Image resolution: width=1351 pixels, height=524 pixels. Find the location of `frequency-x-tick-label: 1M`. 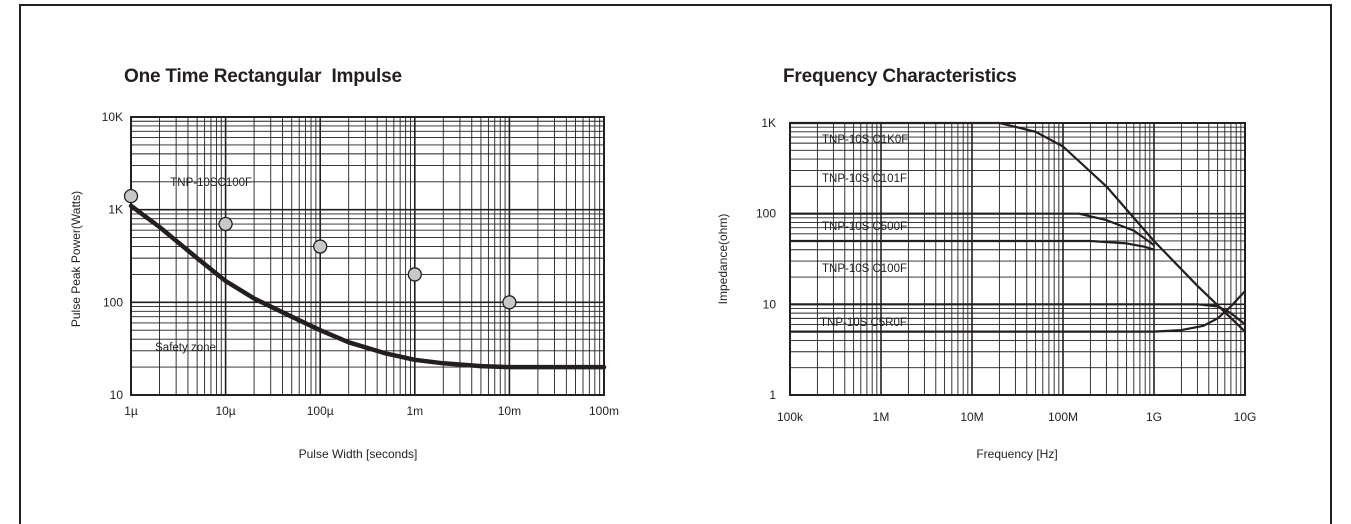

frequency-x-tick-label: 1M is located at coordinates (881, 417).